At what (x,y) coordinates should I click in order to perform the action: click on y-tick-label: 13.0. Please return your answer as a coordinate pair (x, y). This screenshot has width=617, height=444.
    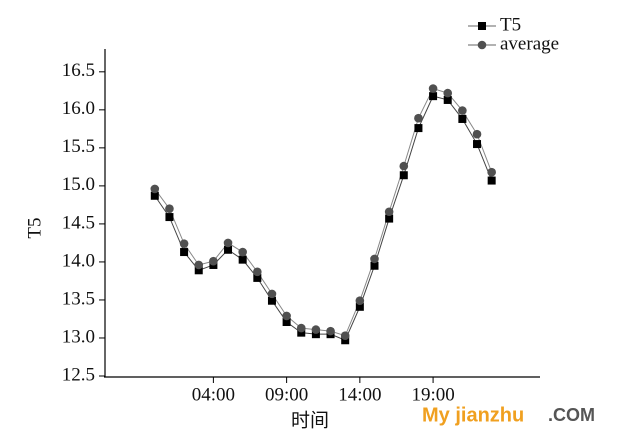
    Looking at the image, I should click on (78, 336).